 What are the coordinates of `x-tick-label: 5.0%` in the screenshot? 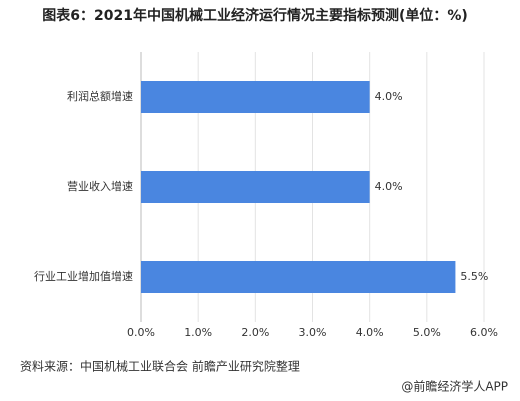 It's located at (427, 332).